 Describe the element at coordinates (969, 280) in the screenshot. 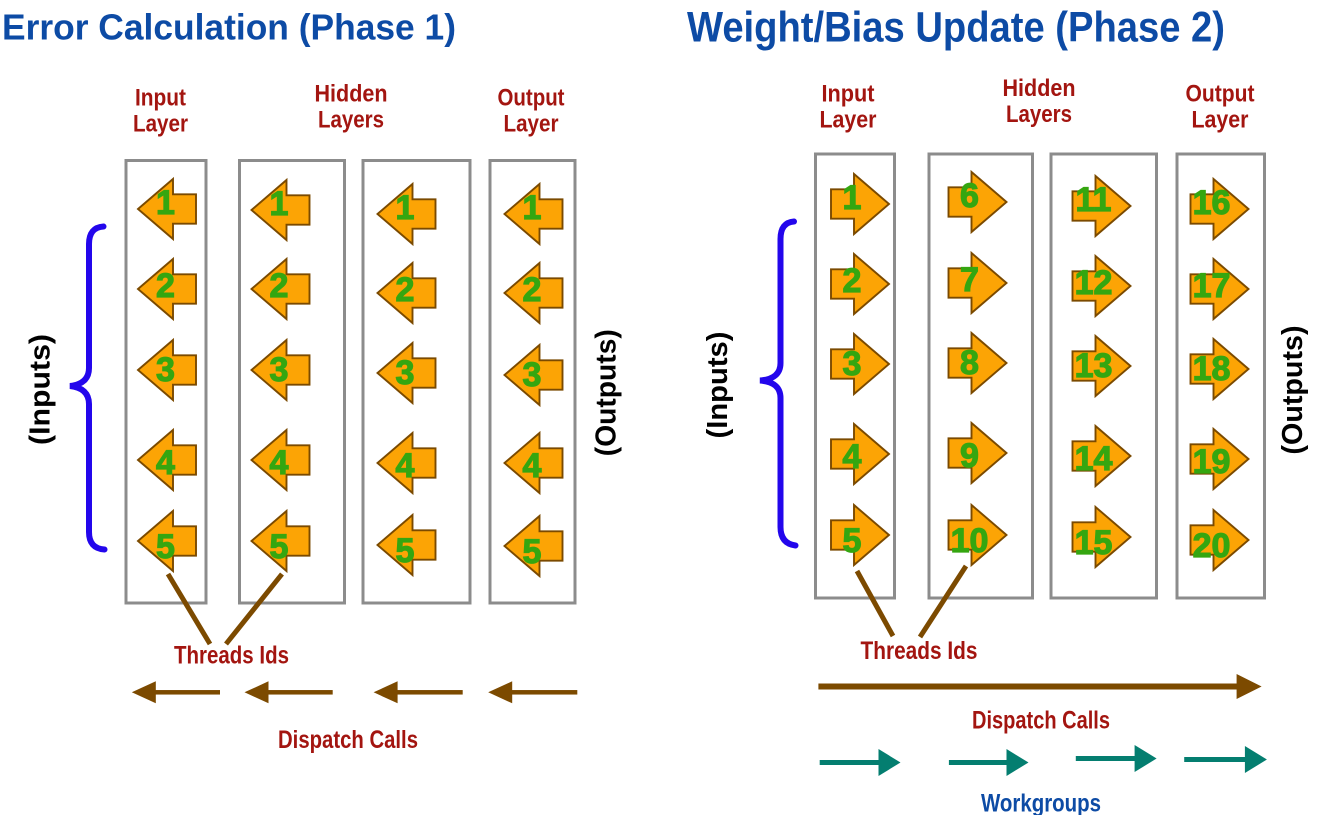

I see `svg-text: 7` at that location.